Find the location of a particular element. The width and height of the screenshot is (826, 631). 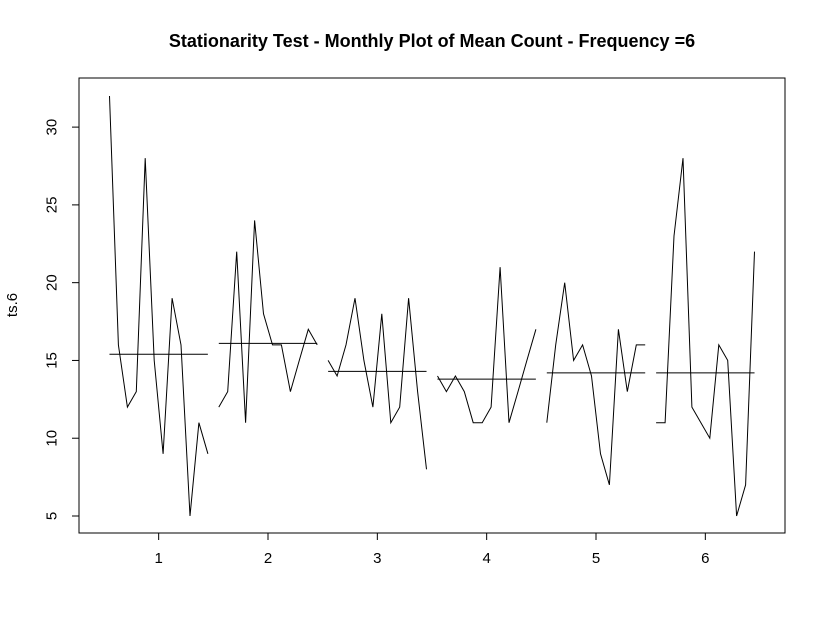

y-tick-label: 20 is located at coordinates (51, 282).